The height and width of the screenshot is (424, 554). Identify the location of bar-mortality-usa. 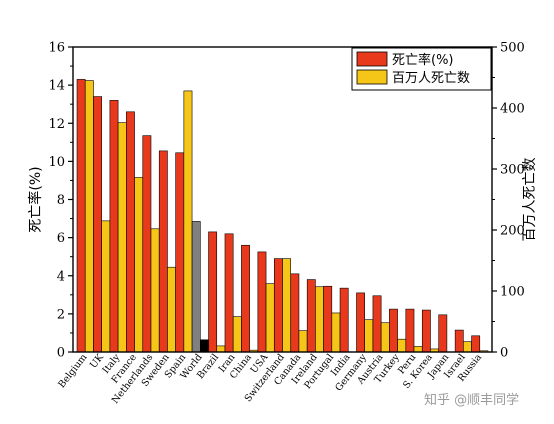
(262, 302).